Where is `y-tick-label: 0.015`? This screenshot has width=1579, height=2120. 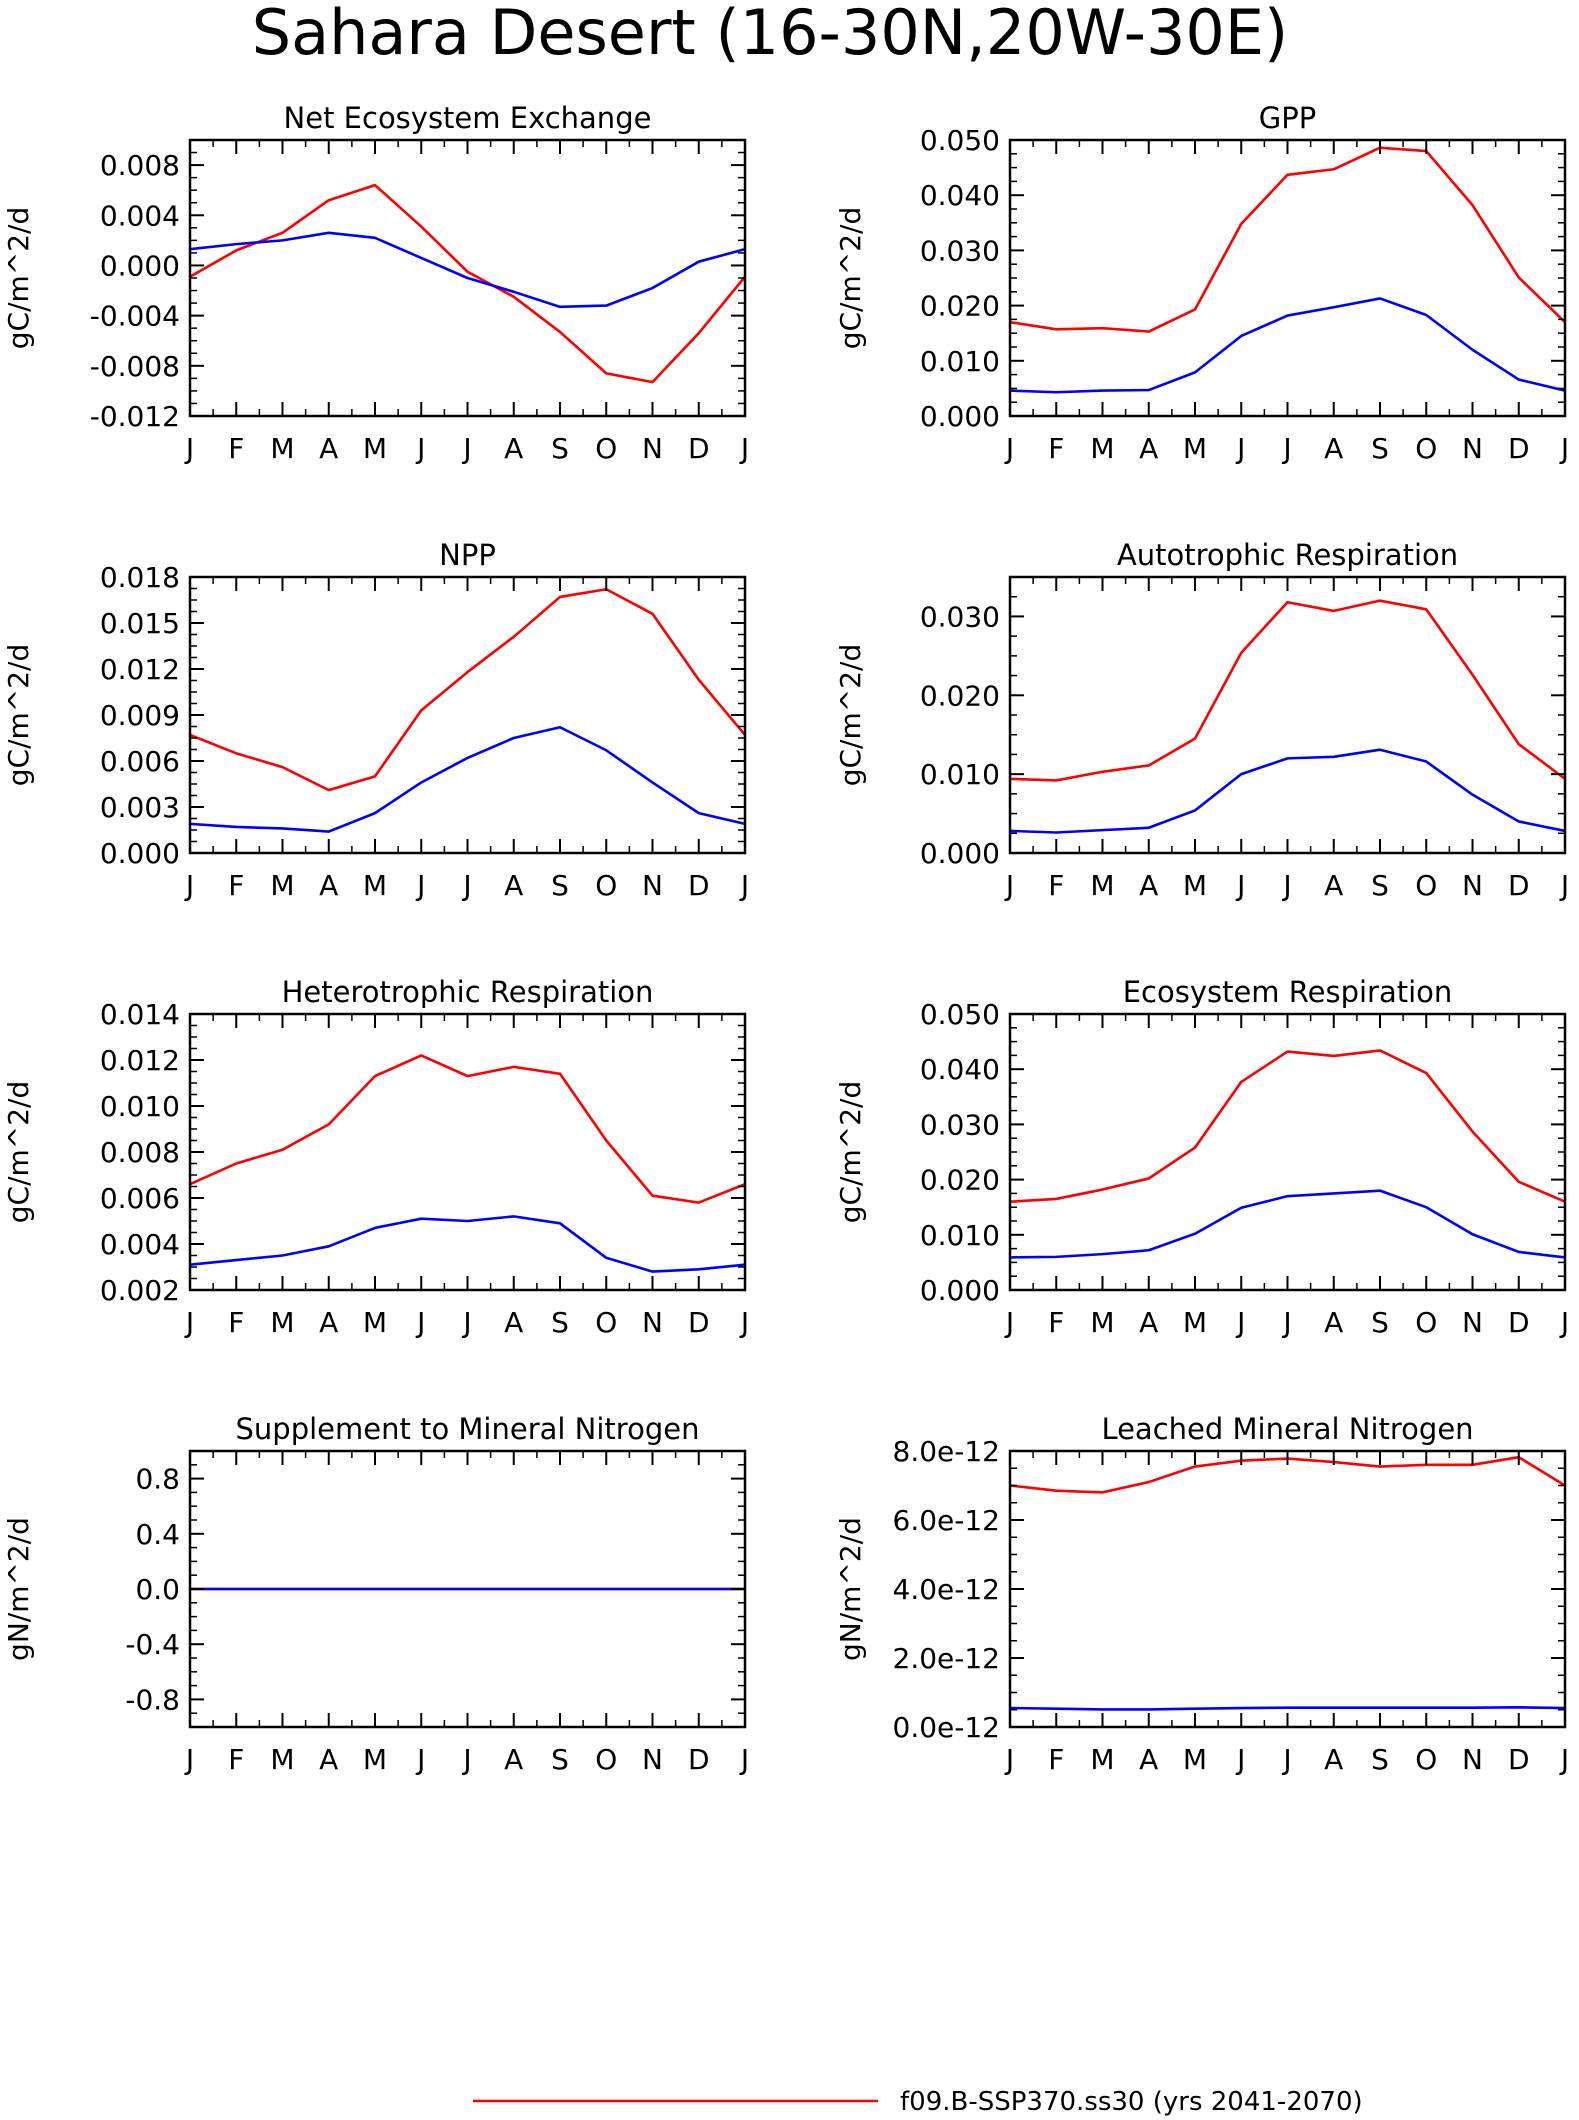 y-tick-label: 0.015 is located at coordinates (140, 623).